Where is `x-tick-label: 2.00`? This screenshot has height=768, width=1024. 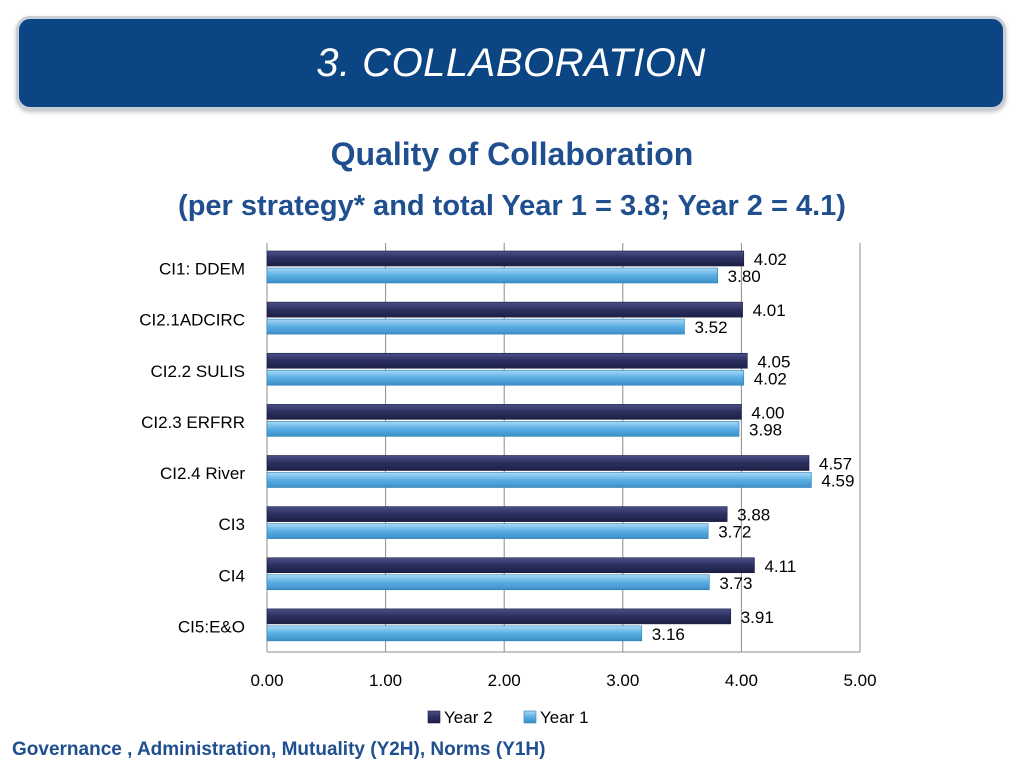
x-tick-label: 2.00 is located at coordinates (504, 680).